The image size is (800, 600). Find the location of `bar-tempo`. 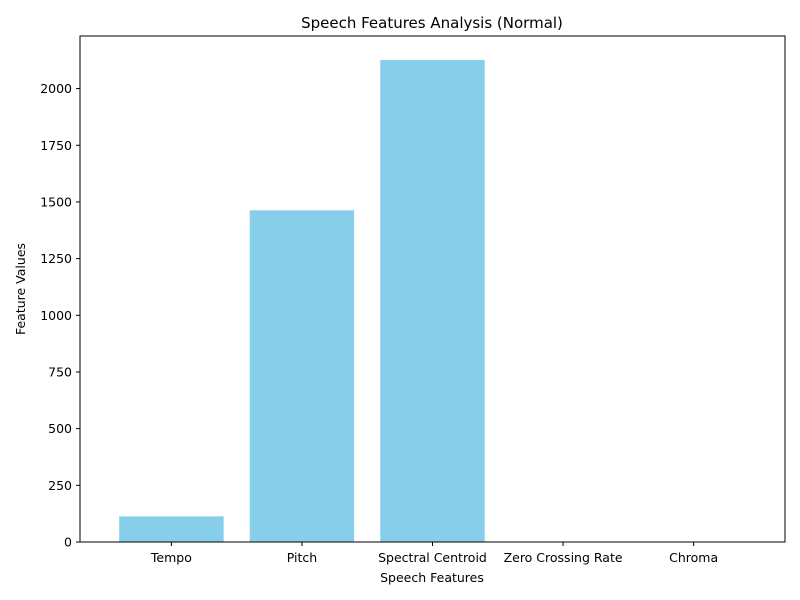

bar-tempo is located at coordinates (171, 529).